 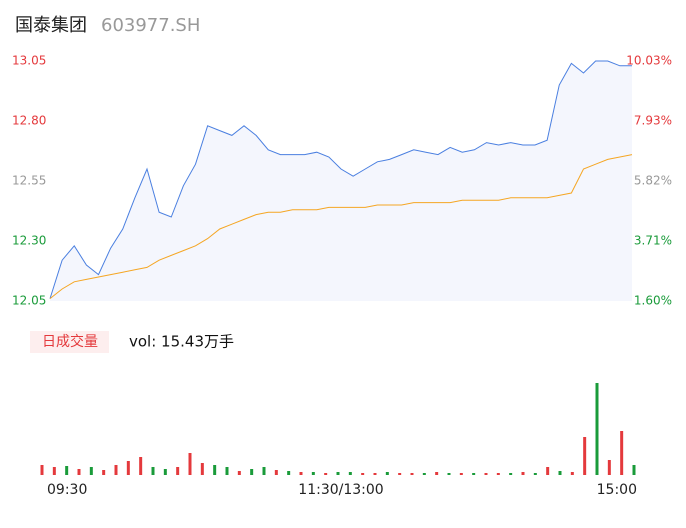 What do you see at coordinates (29, 241) in the screenshot?
I see `y-tick-label: 12.30` at bounding box center [29, 241].